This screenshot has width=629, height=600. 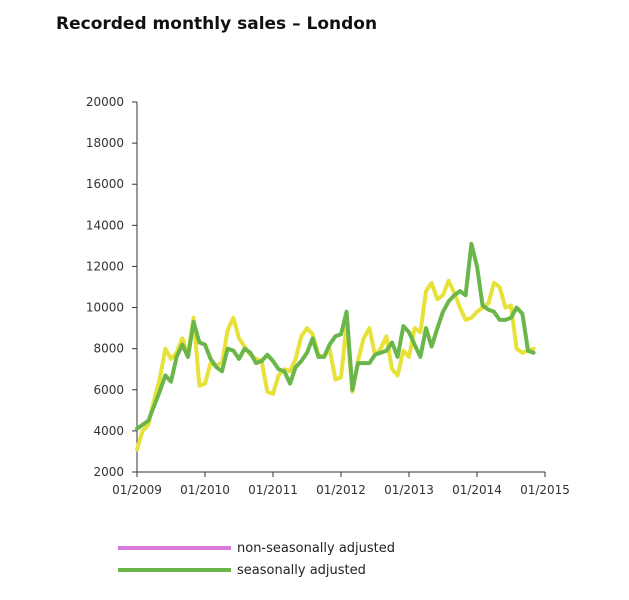 I want to click on legend-item-non-seasonally-adjusted: non-seasonally adjusted, so click(x=256, y=548).